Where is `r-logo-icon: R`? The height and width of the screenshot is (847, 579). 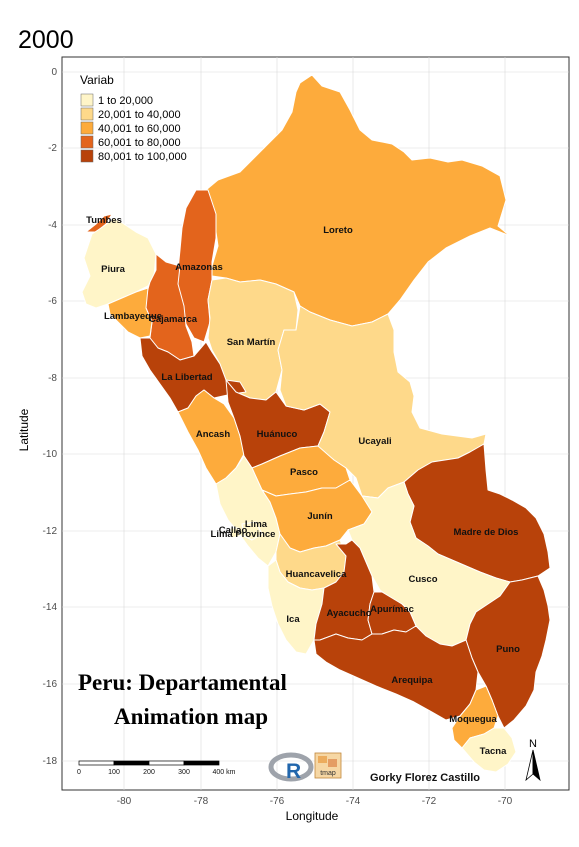 r-logo-icon: R is located at coordinates (291, 767).